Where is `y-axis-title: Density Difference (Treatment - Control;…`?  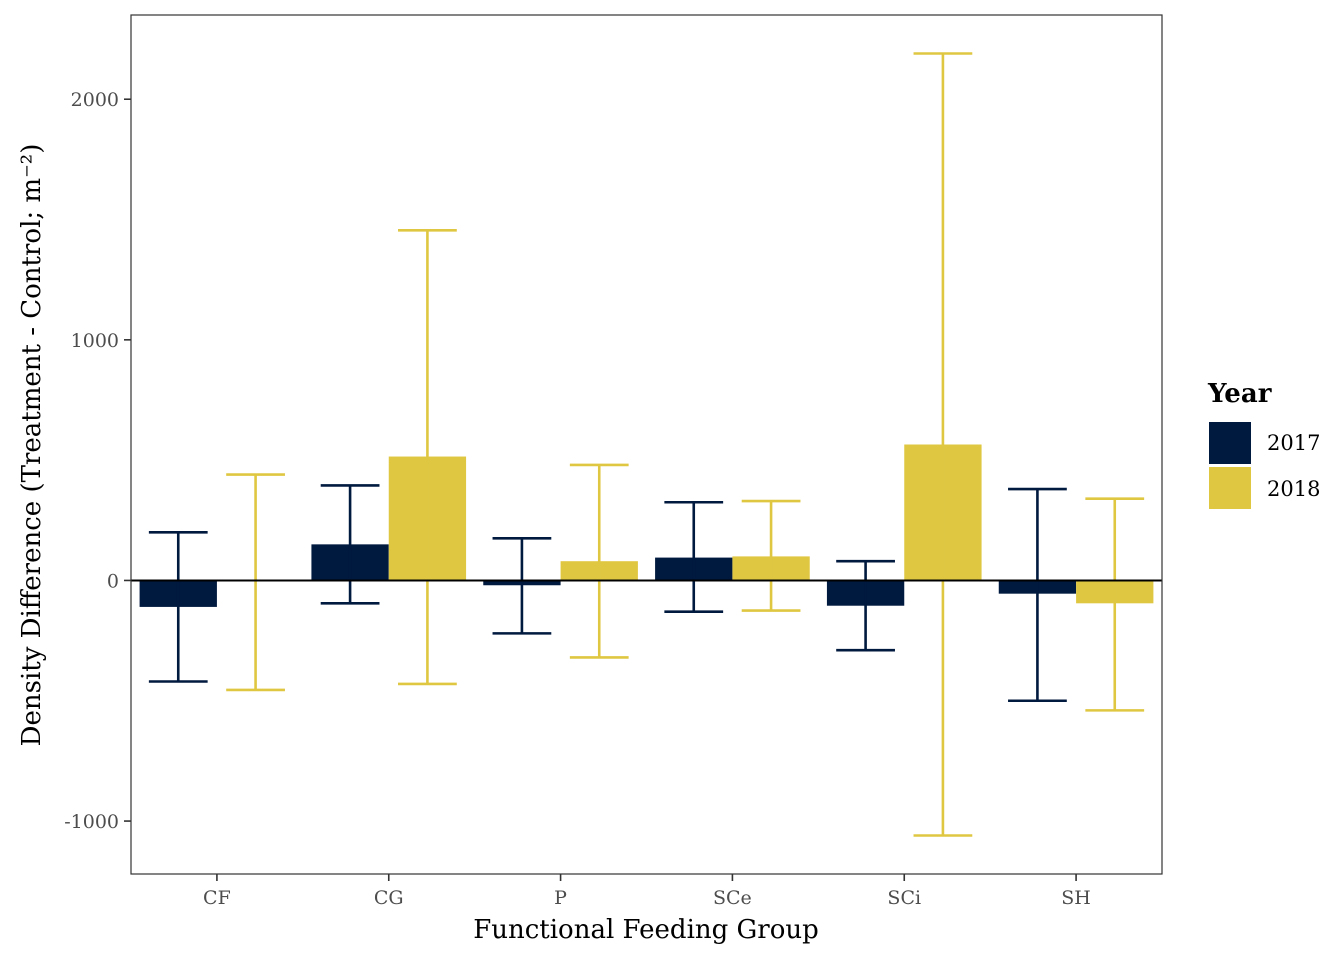
y-axis-title: Density Difference (Treatment - Control;… is located at coordinates (32, 445).